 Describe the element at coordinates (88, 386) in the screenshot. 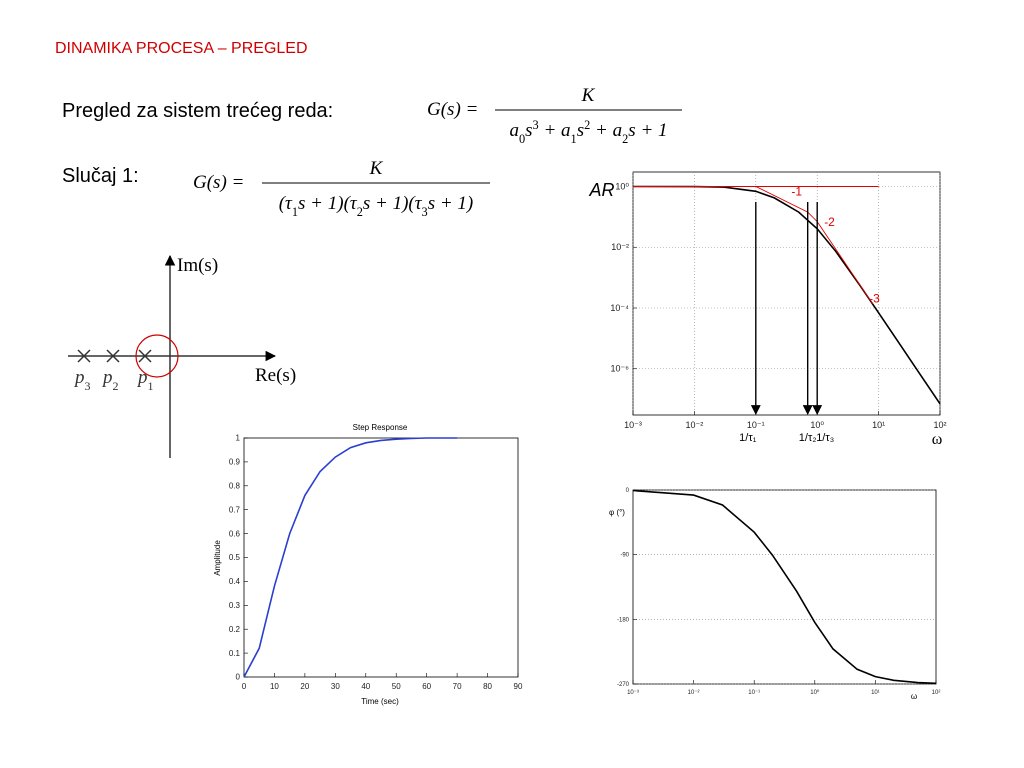

I see `pole-sub: 3` at that location.